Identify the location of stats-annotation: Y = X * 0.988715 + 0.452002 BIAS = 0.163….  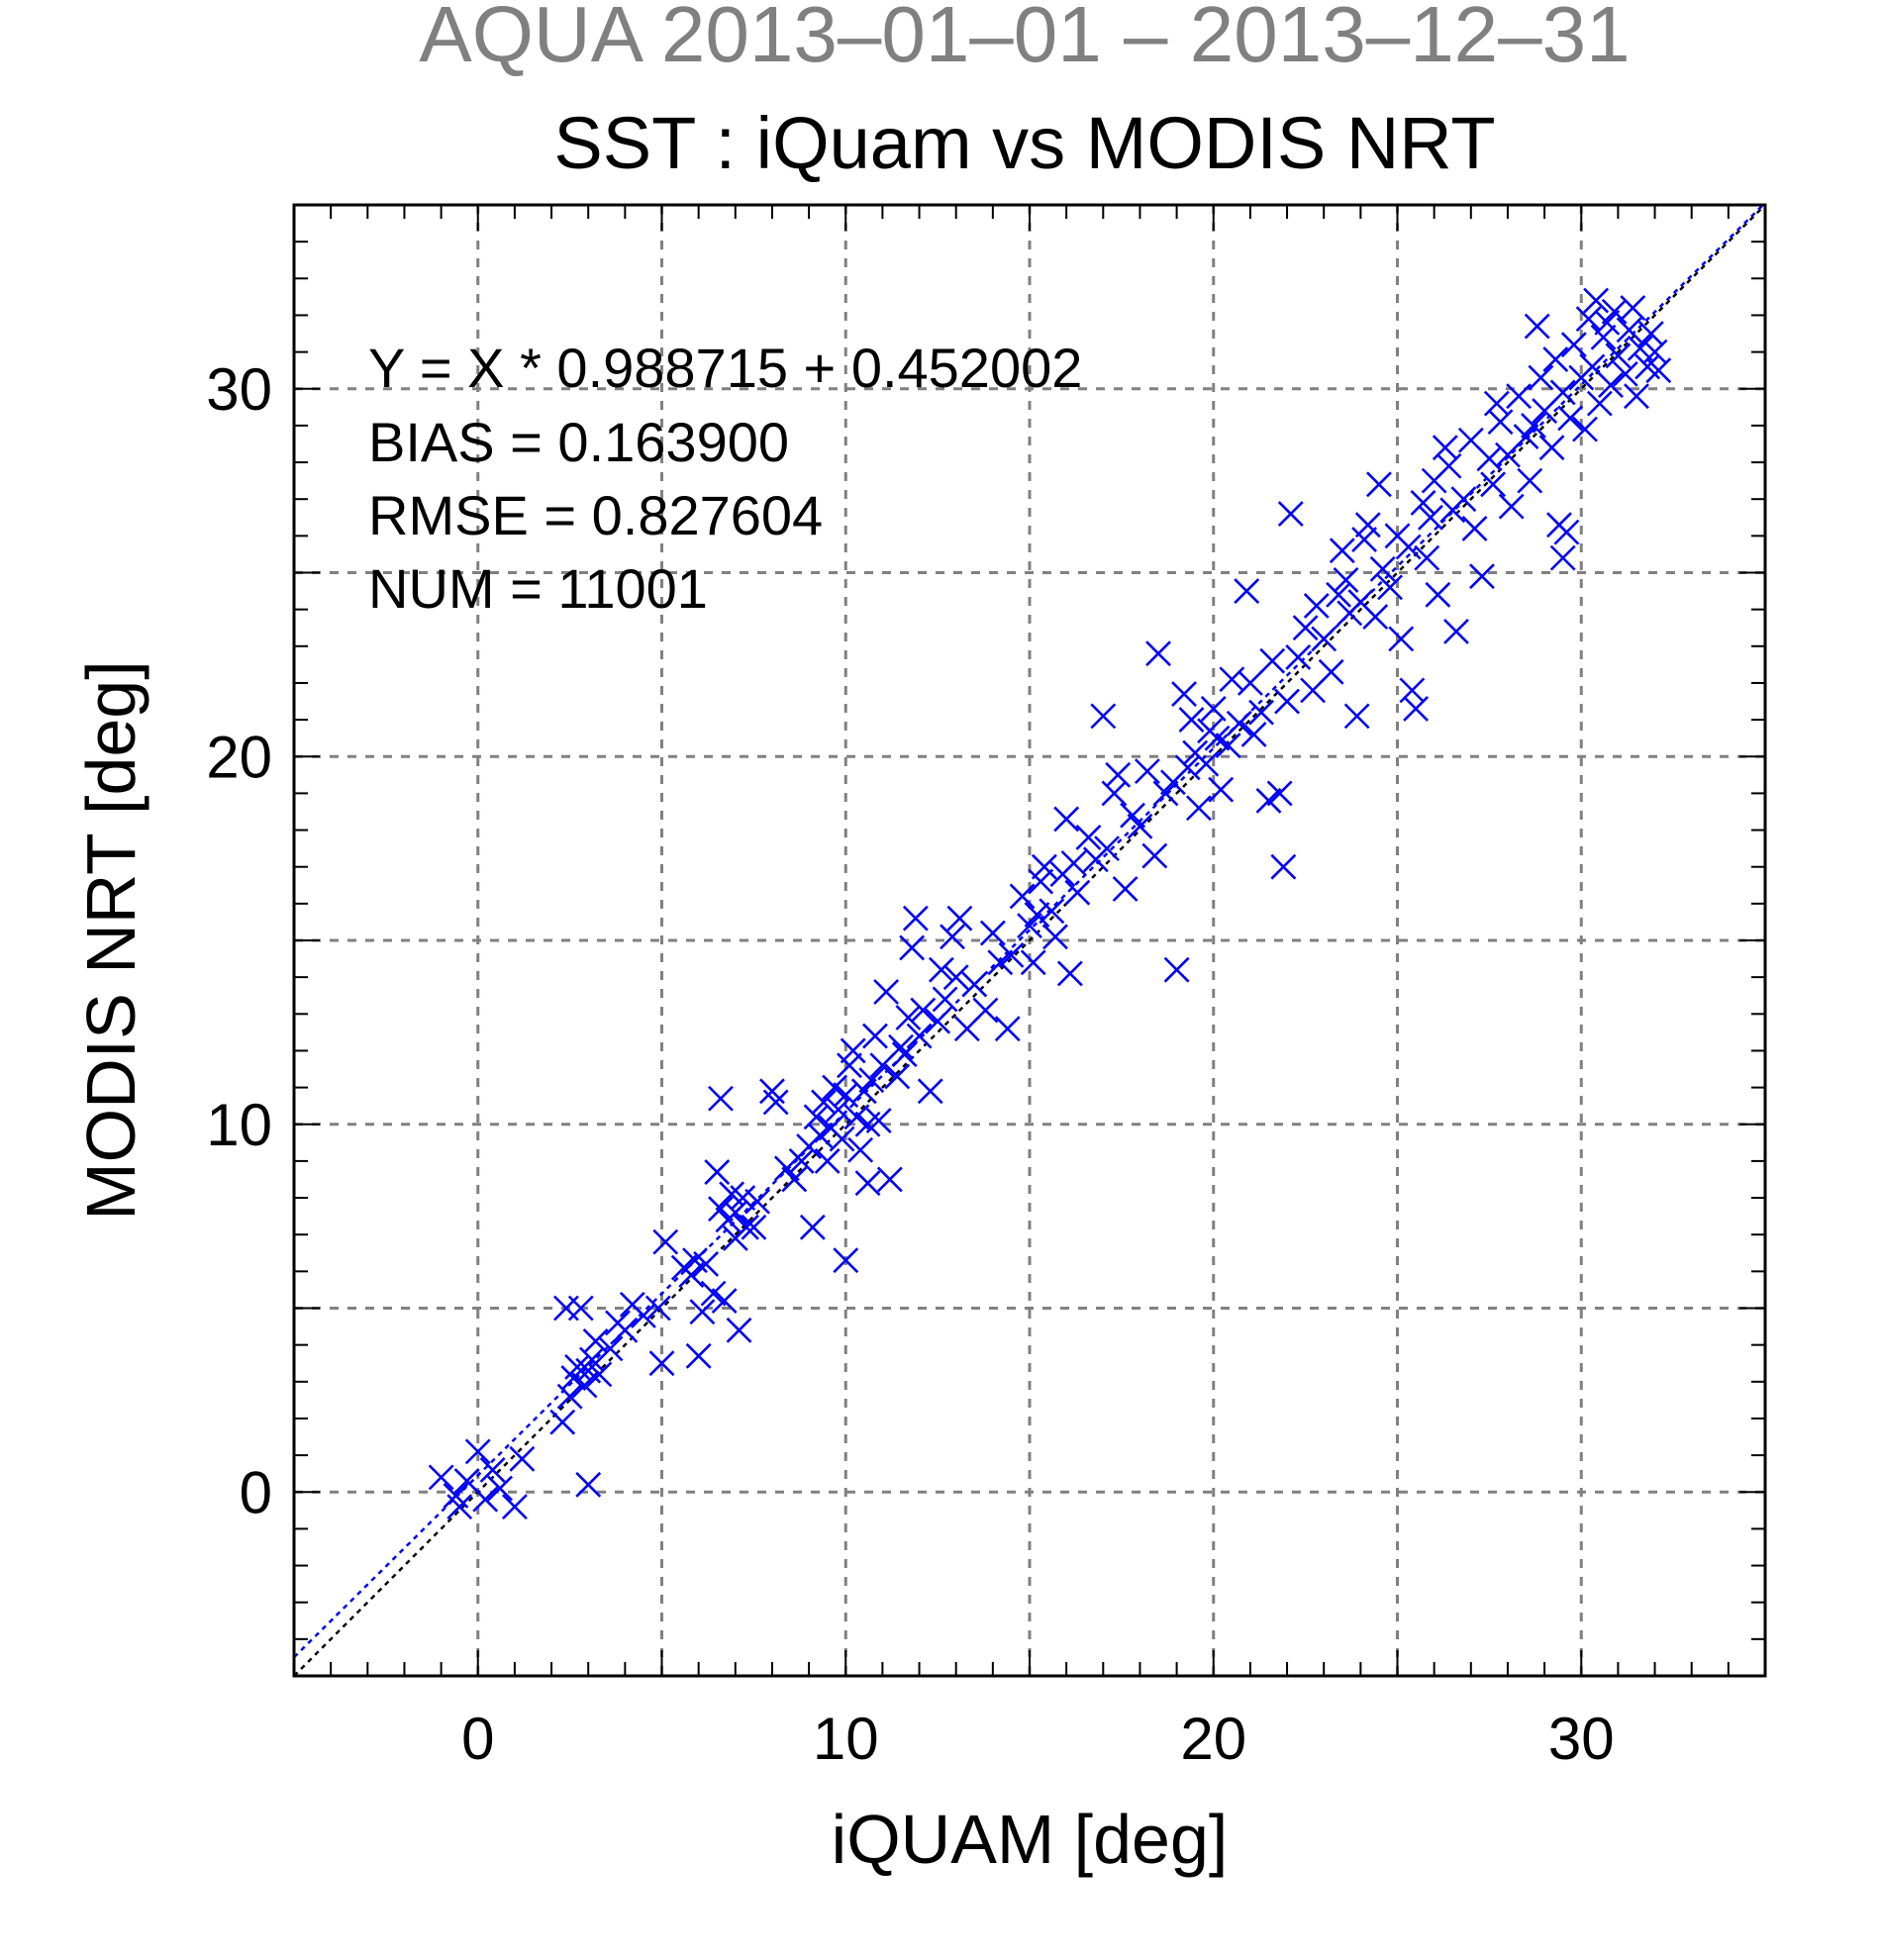
(725, 478).